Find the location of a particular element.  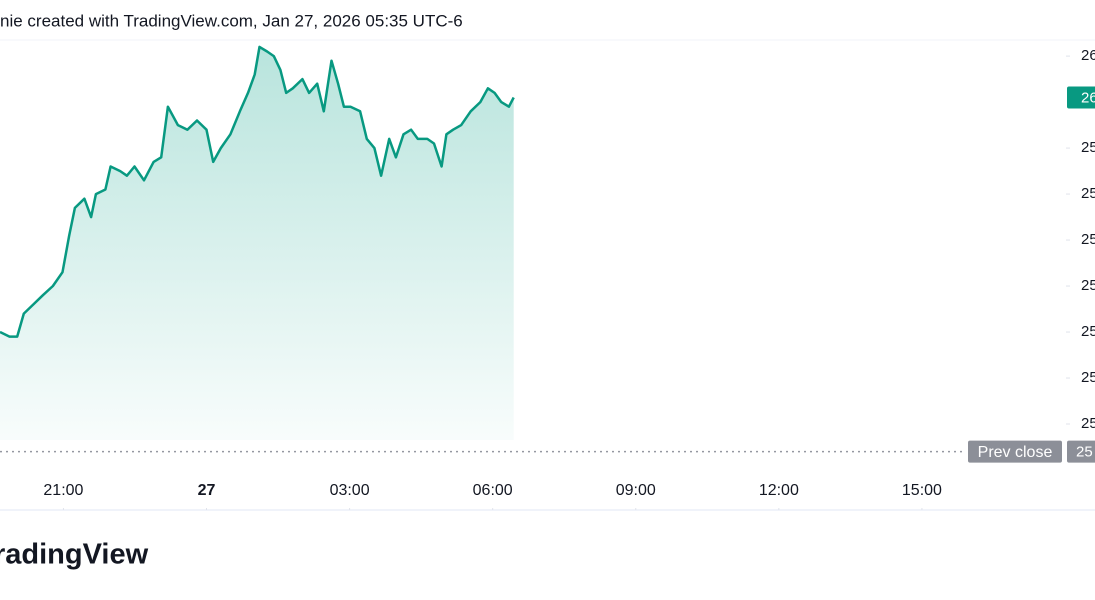

brand-logo: radingView is located at coordinates (74, 555).